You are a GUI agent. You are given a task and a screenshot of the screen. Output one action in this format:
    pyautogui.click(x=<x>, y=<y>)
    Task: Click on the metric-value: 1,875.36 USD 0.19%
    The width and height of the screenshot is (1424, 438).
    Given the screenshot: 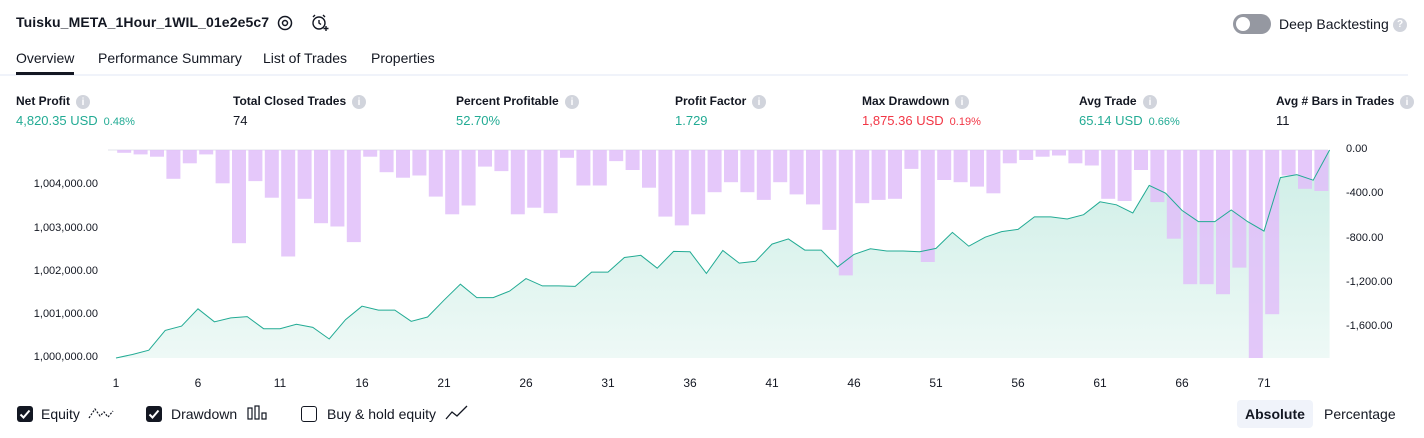 What is the action you would take?
    pyautogui.click(x=921, y=120)
    